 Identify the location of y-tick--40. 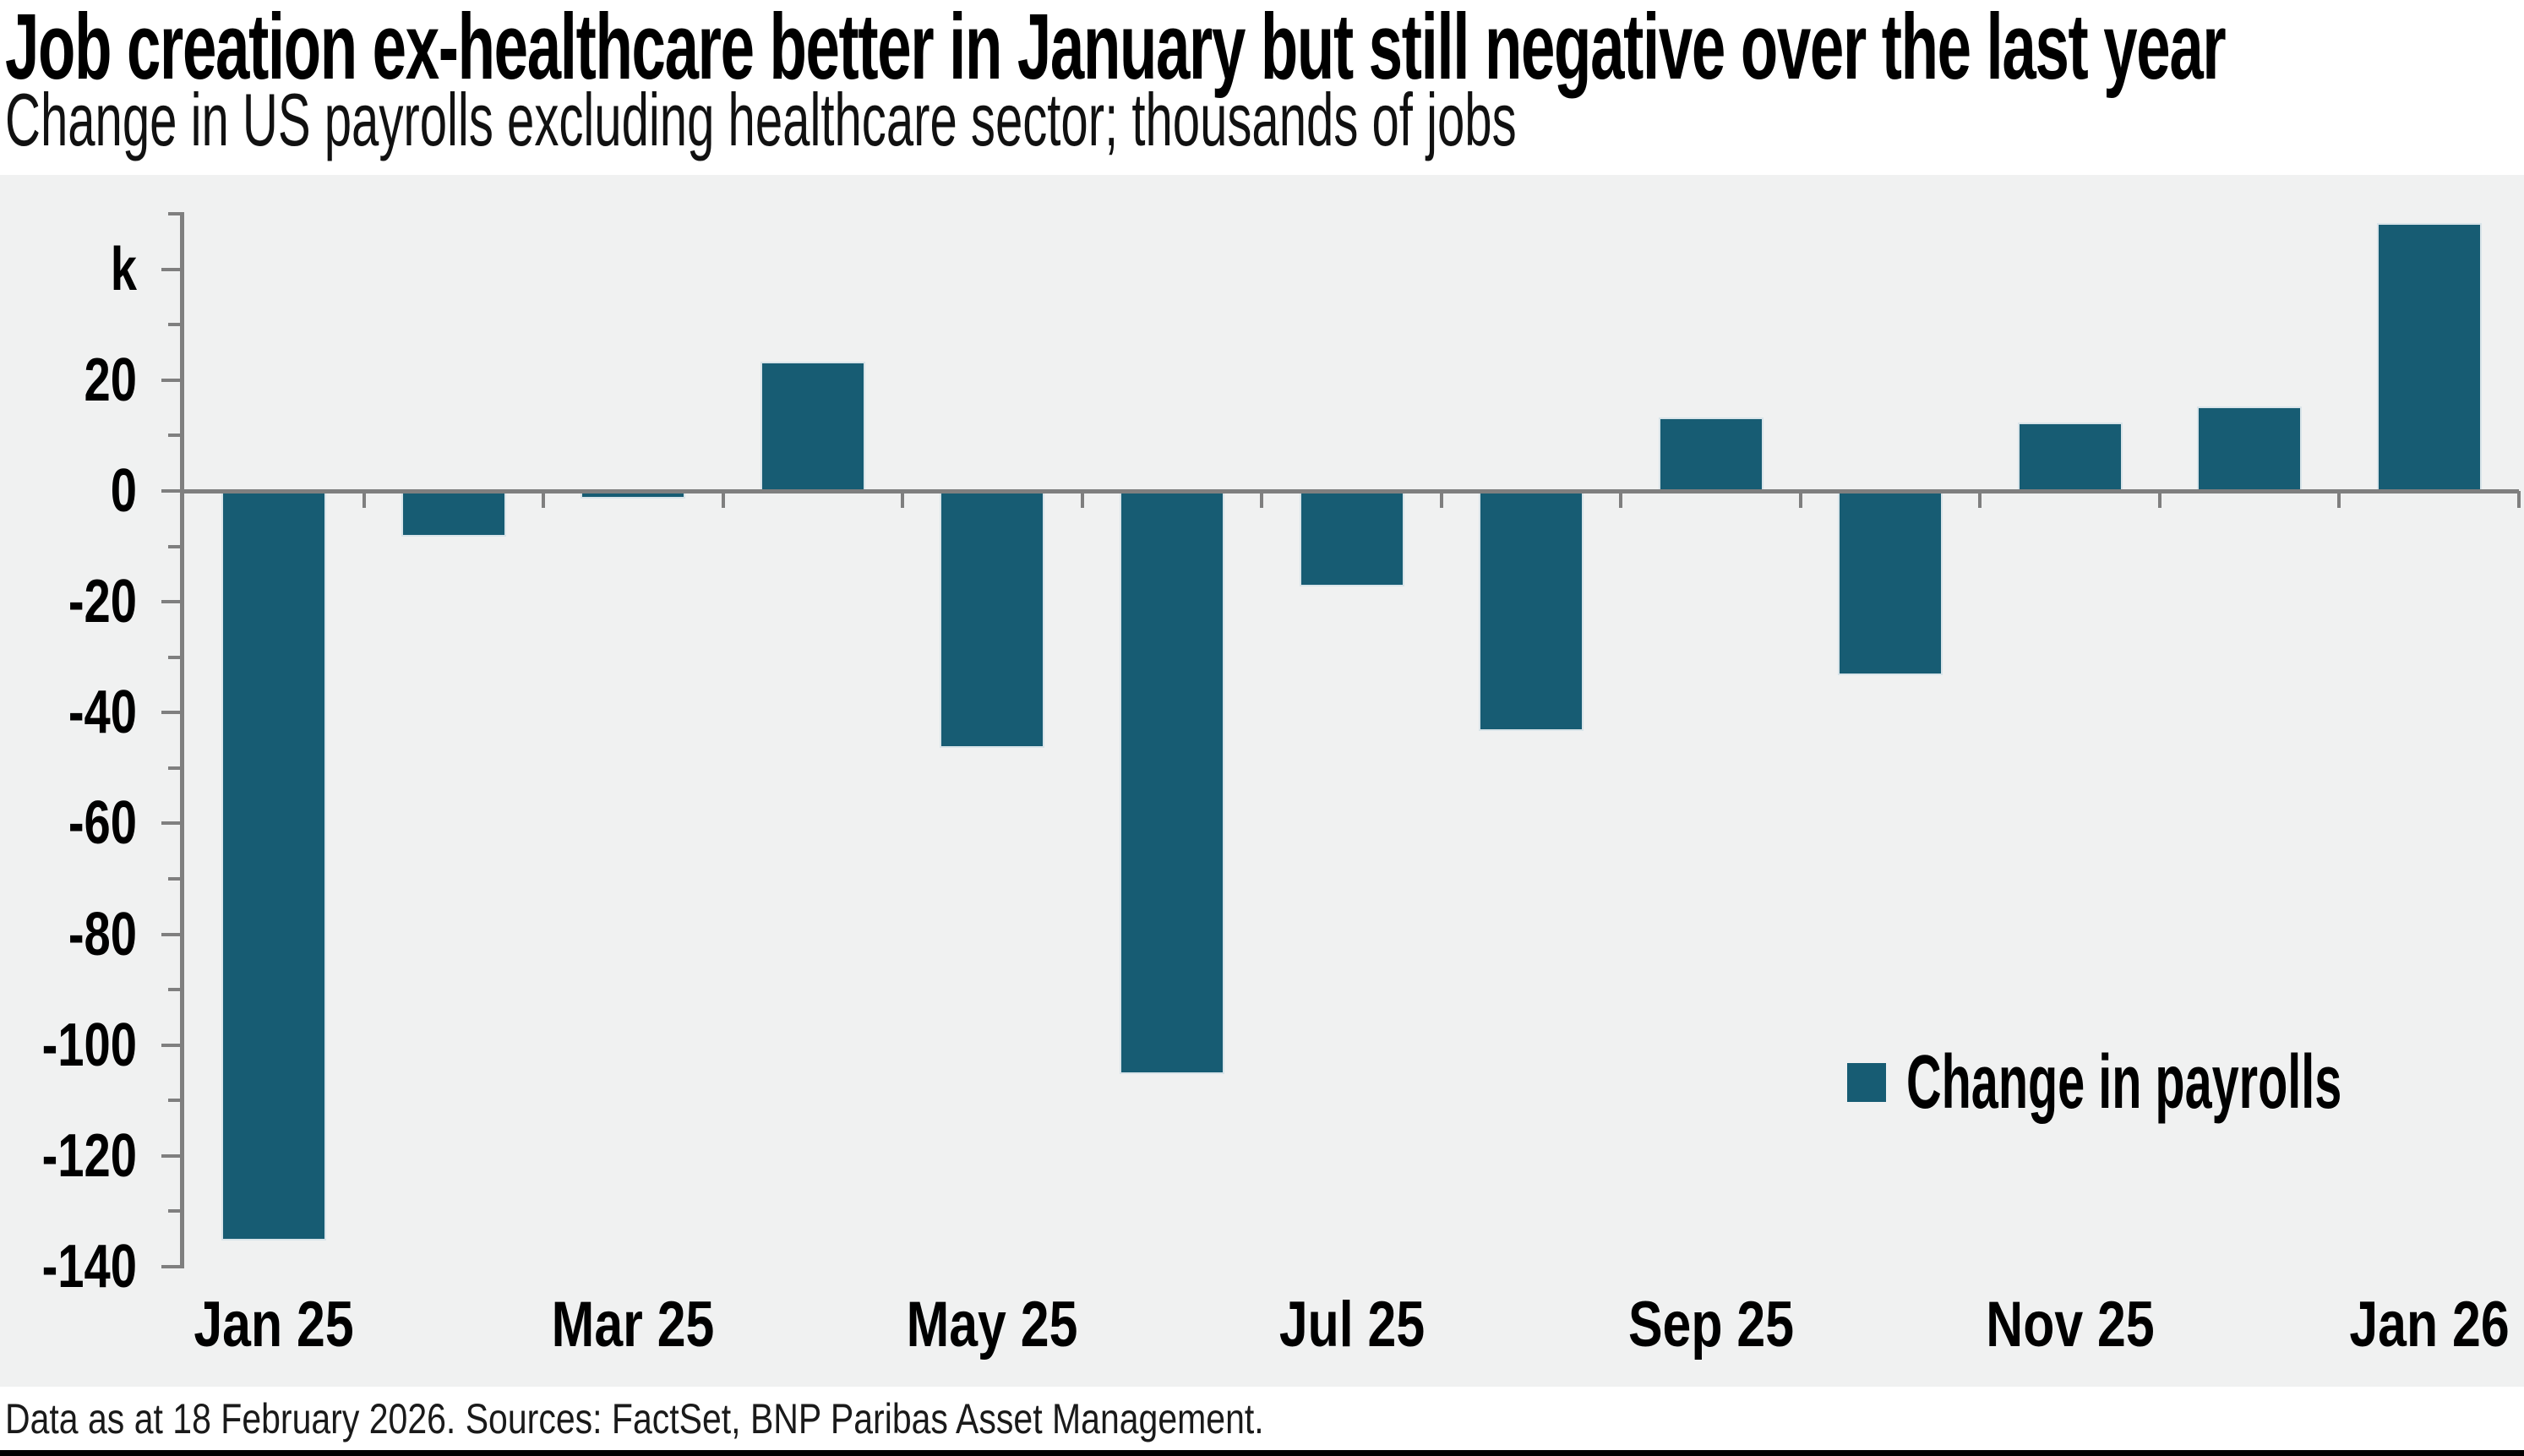
(170, 713).